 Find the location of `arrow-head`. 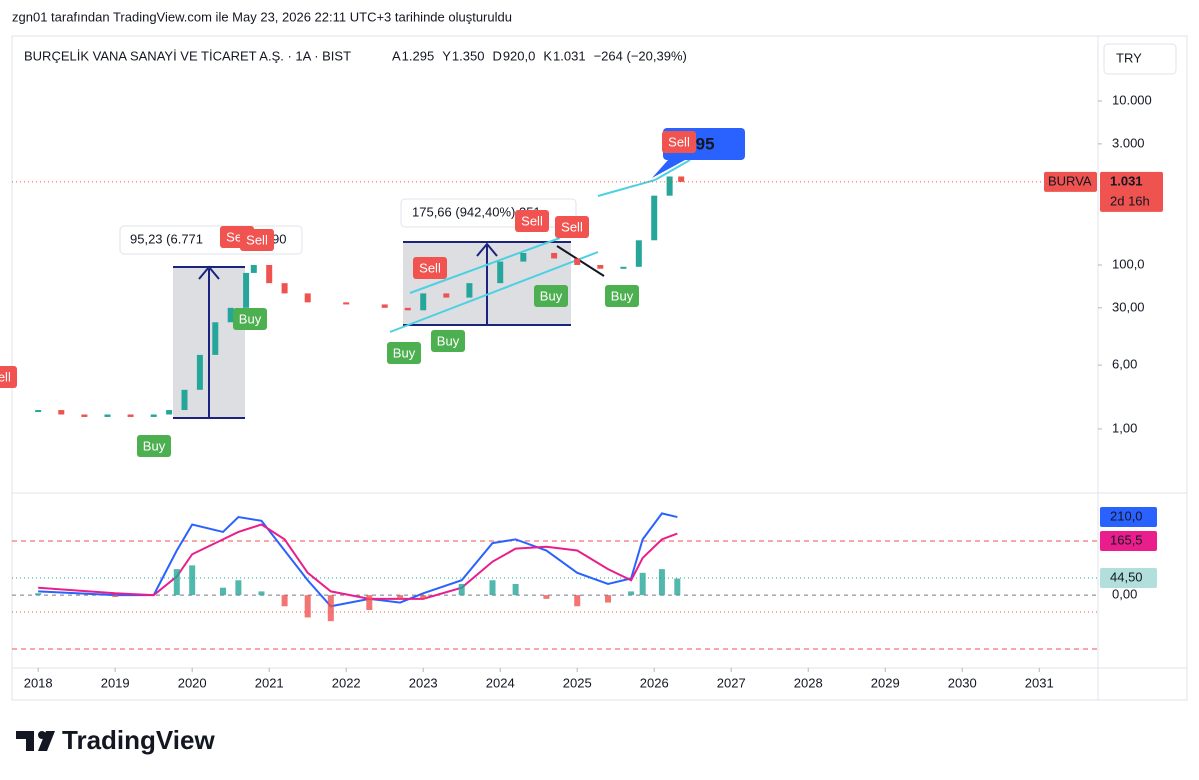

arrow-head is located at coordinates (487, 249).